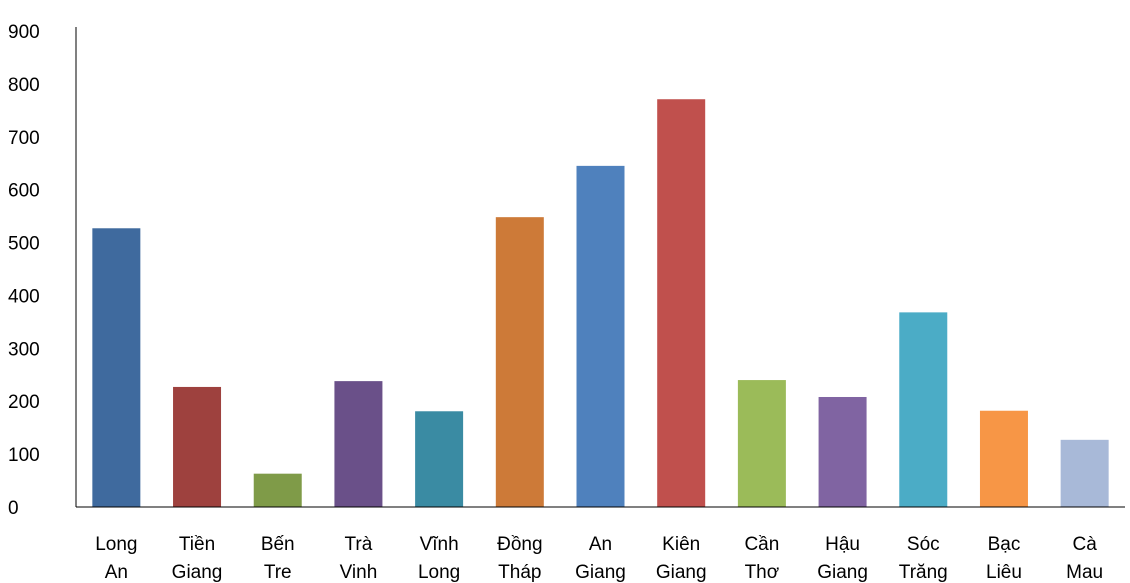  Describe the element at coordinates (24, 244) in the screenshot. I see `y-tick-label: 500` at that location.